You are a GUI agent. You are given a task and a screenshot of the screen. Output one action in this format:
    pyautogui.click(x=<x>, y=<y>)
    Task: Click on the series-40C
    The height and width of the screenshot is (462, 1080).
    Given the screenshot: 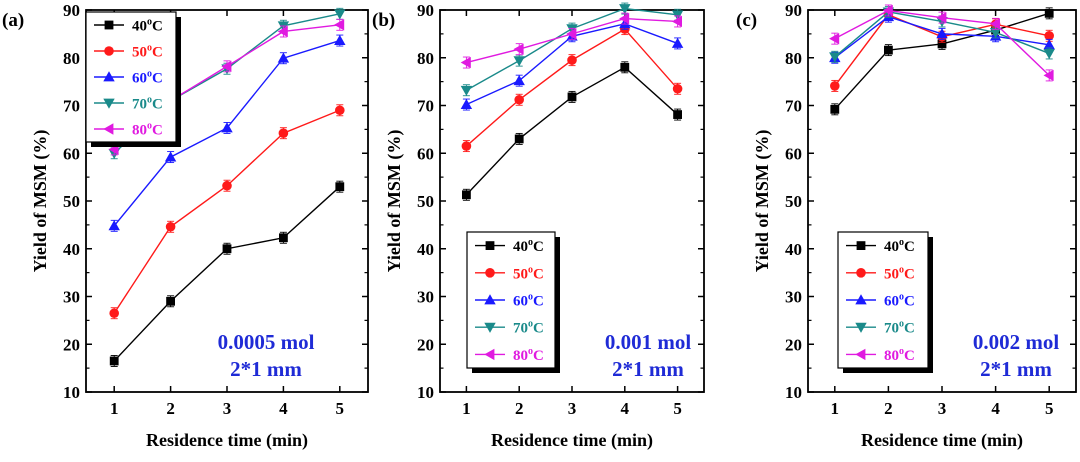 What is the action you would take?
    pyautogui.click(x=572, y=131)
    